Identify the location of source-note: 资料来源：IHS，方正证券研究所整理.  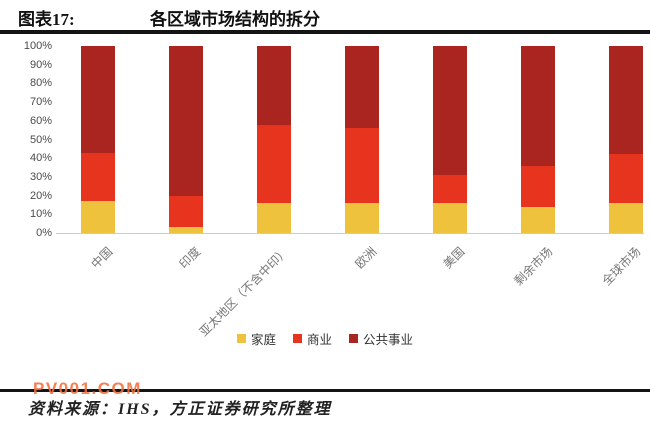
(180, 409).